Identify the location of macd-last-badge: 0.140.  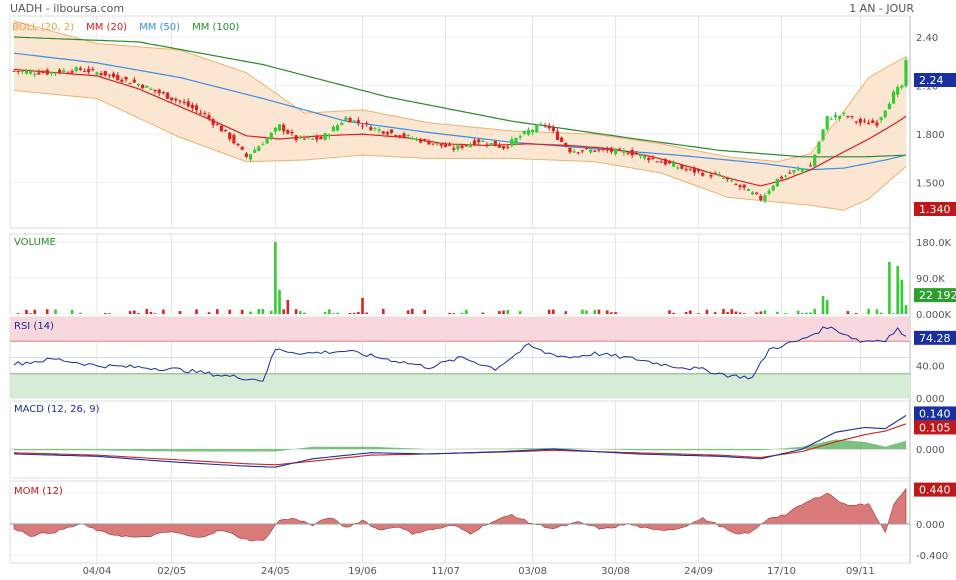
(935, 413).